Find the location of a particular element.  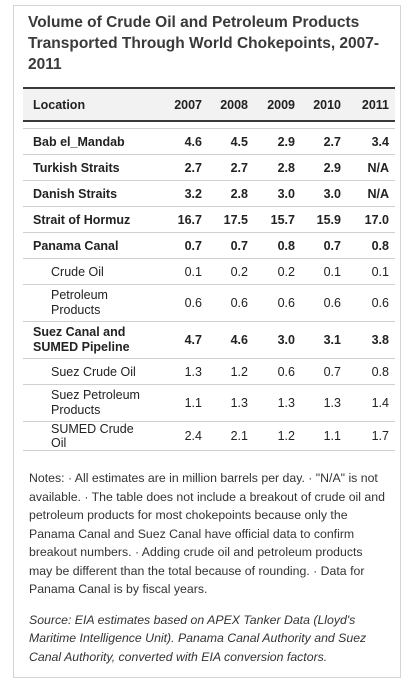

row-label: Strait of Hormuz is located at coordinates (85, 219).